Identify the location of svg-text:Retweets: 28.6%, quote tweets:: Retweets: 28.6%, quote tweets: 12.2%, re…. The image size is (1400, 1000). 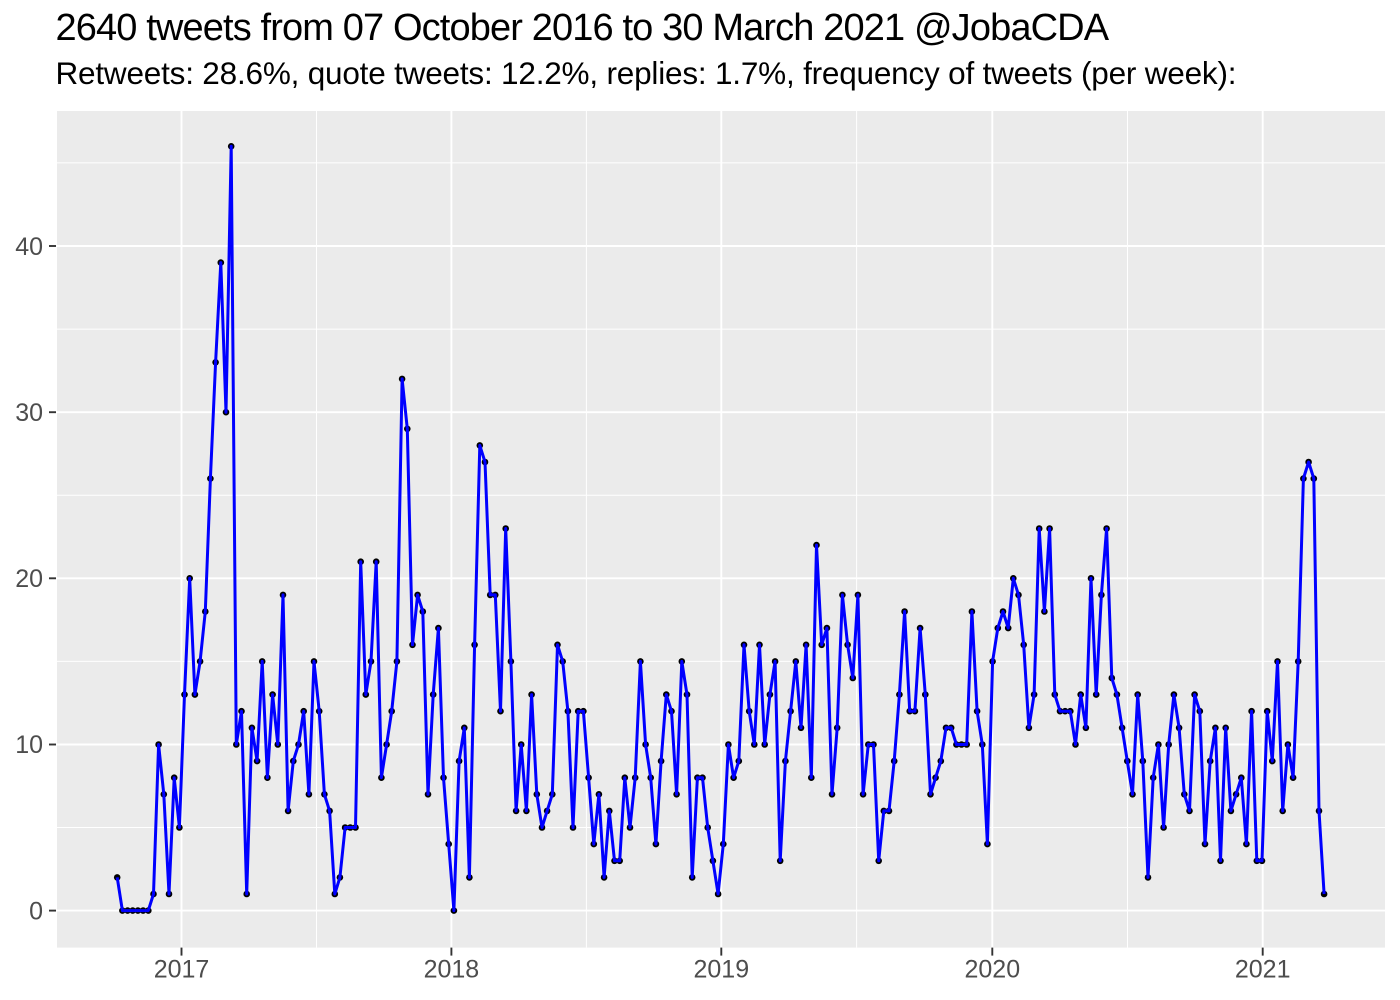
(646, 73).